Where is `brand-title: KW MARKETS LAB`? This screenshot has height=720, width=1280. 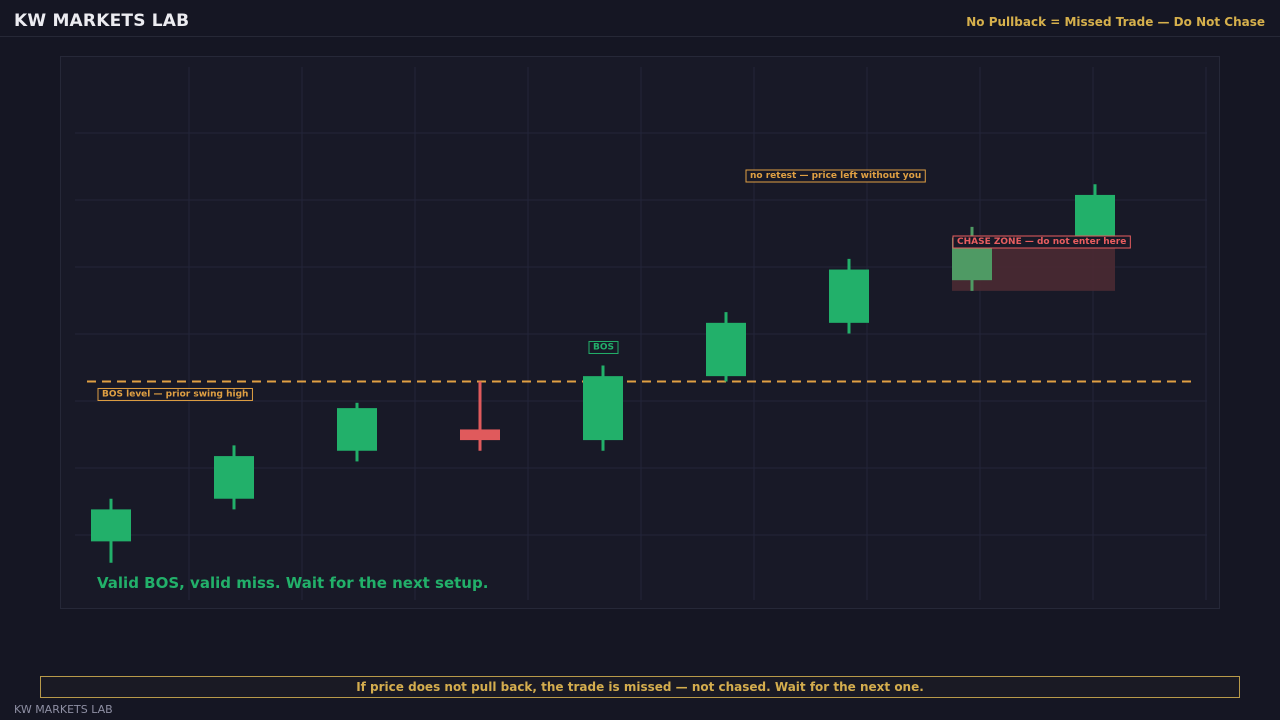
brand-title: KW MARKETS LAB is located at coordinates (102, 21).